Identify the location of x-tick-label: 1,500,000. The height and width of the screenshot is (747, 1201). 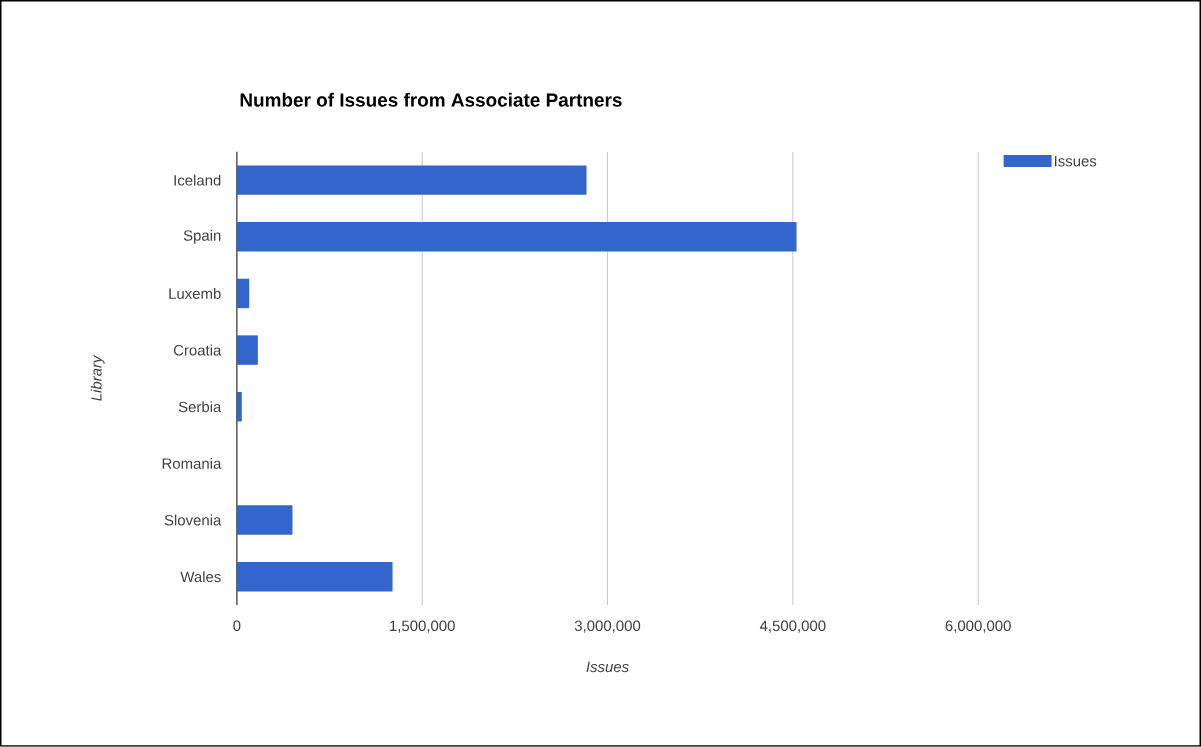
(422, 626).